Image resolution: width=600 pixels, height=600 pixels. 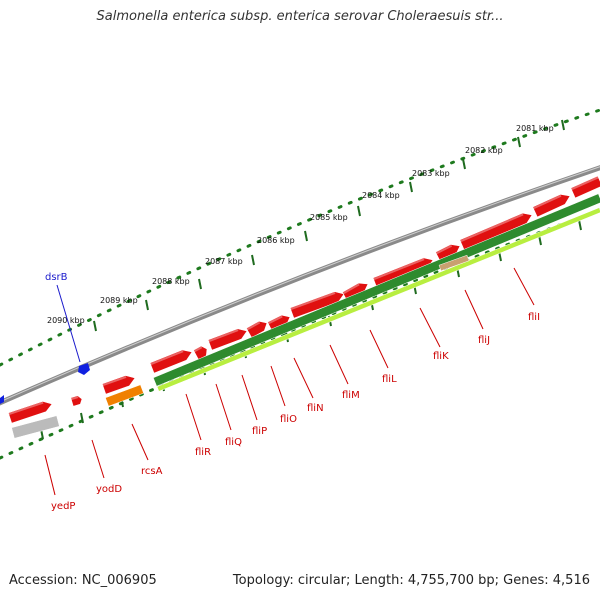 I want to click on feature-orange-rcsA, so click(x=124, y=395).